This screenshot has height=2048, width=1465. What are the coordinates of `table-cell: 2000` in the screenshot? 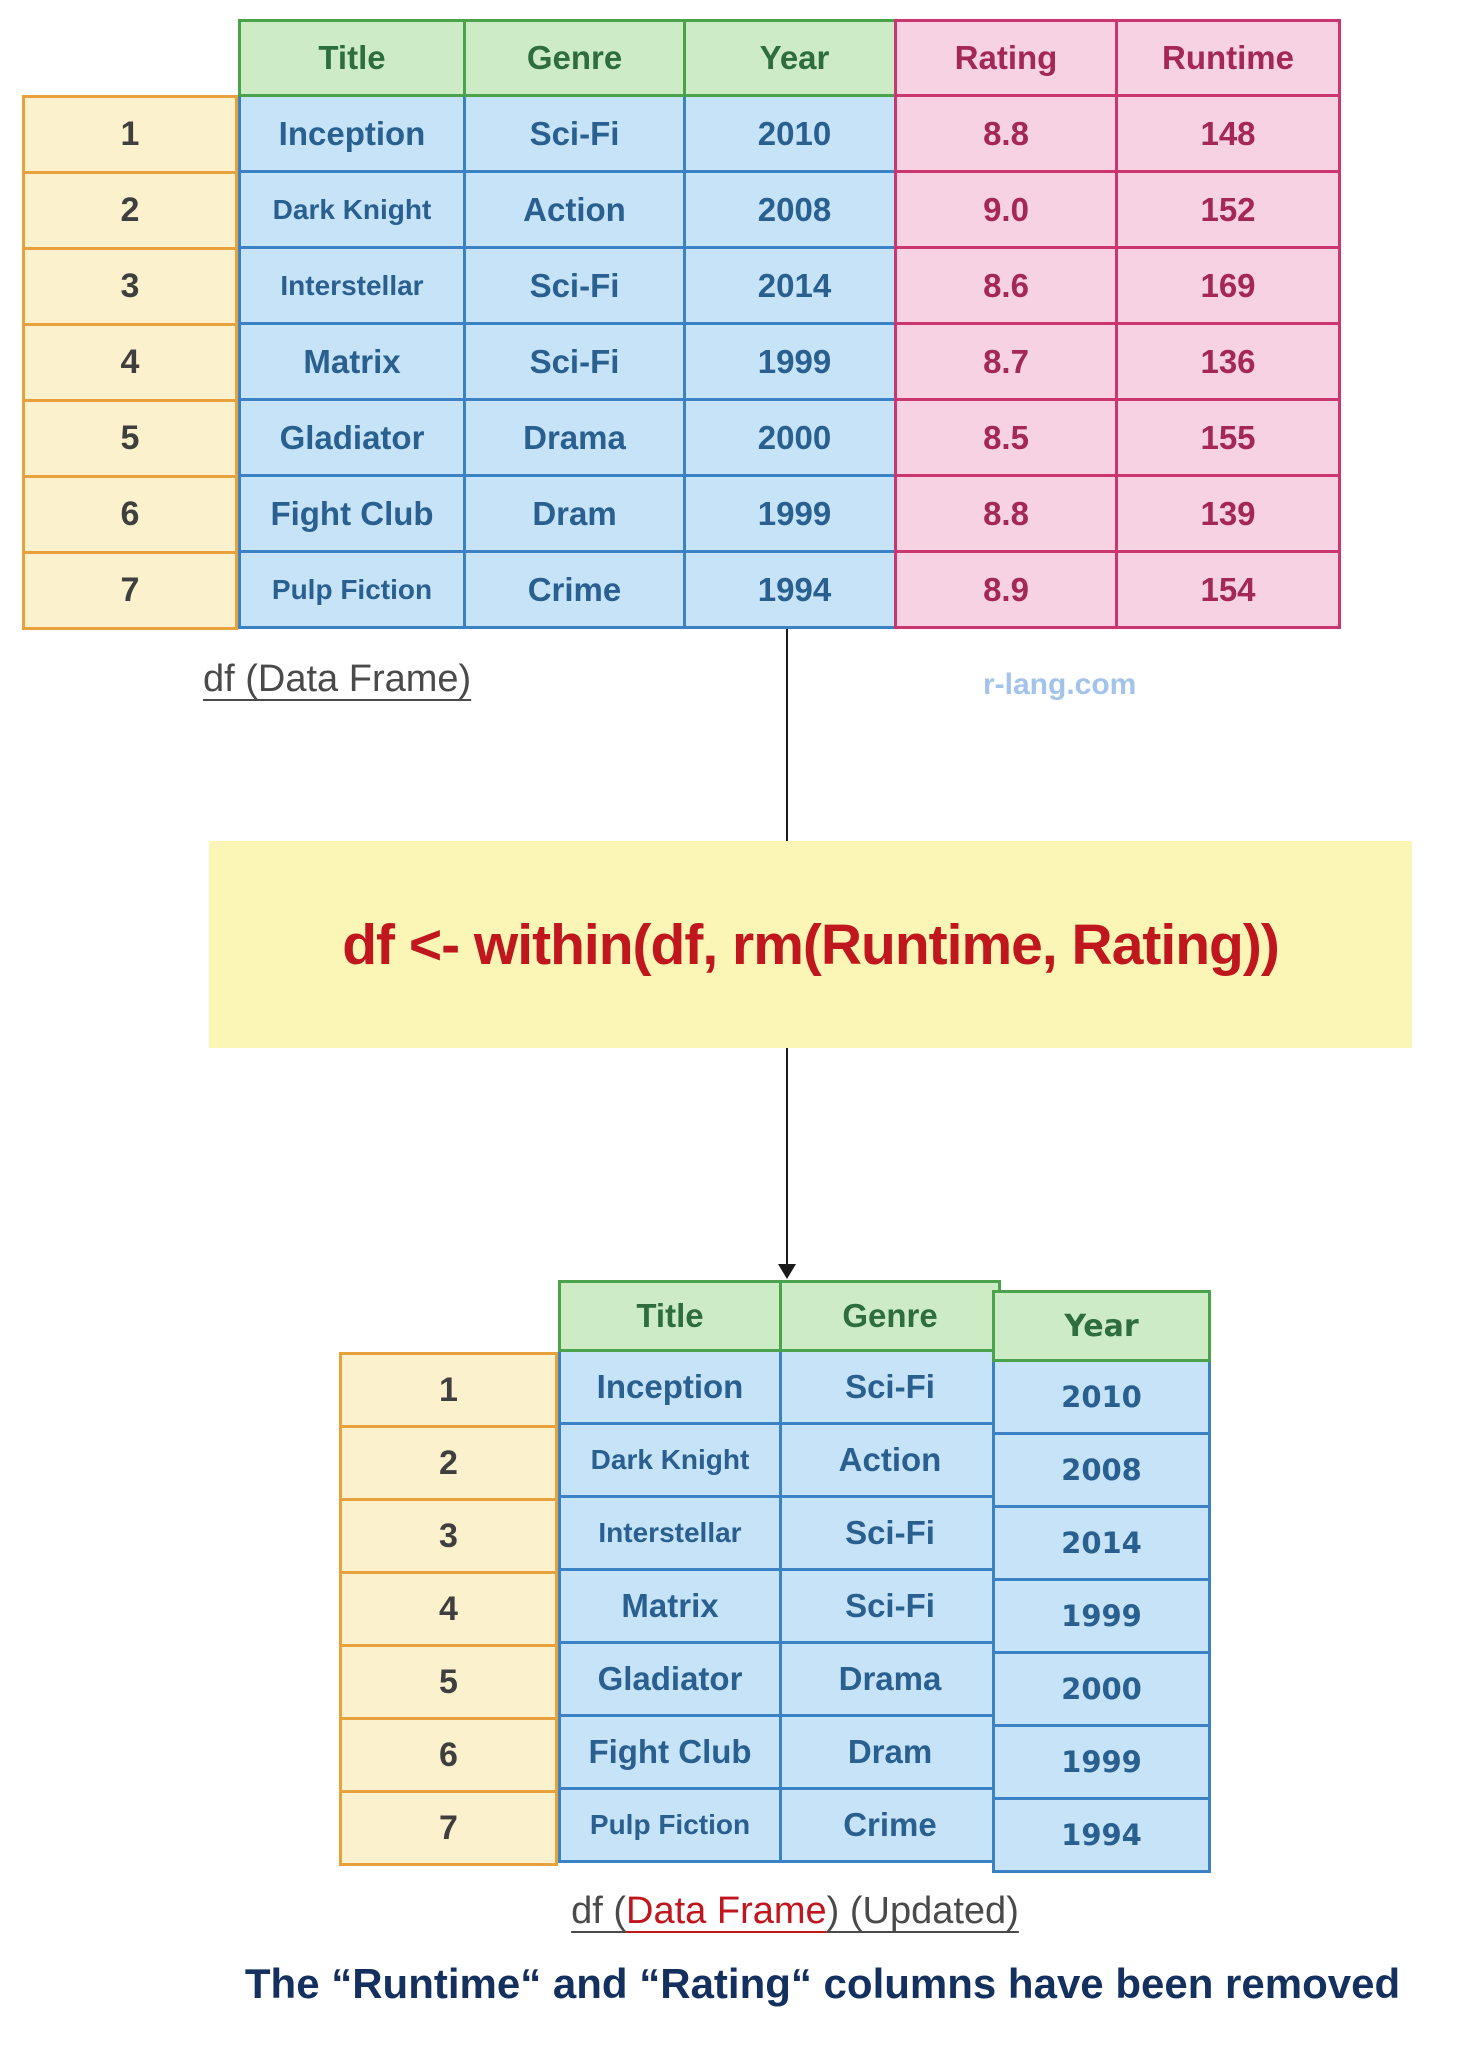 It's located at (1101, 1689).